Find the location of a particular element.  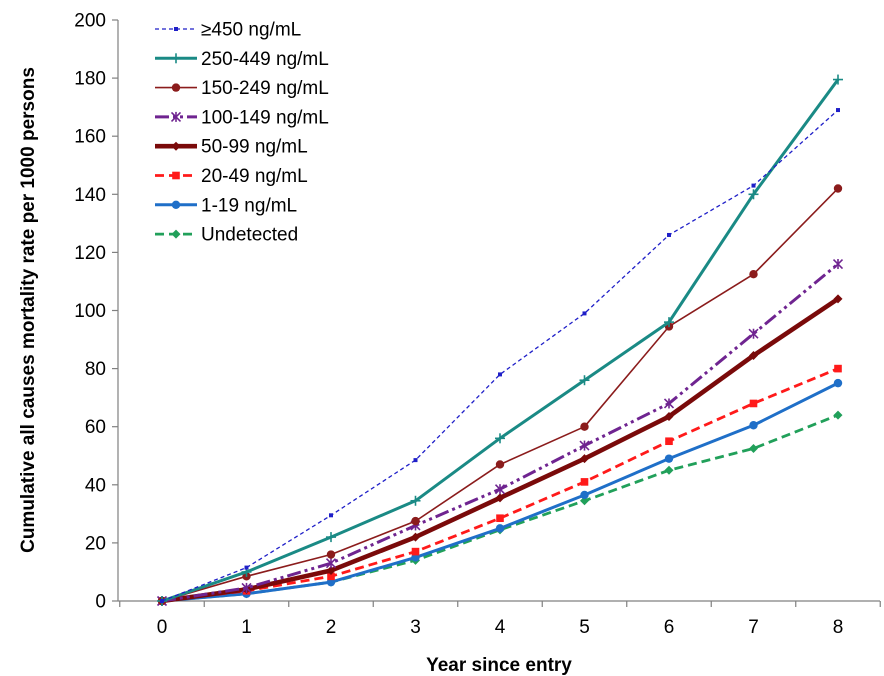

x-tick-label: 3 is located at coordinates (415, 627).